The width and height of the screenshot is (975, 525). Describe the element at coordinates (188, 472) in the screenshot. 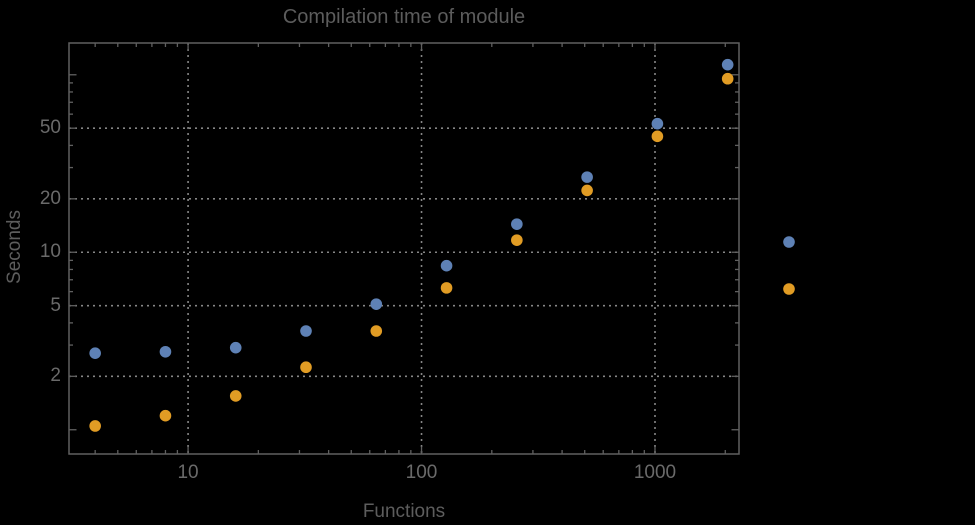

I see `x-tick-label: 10` at that location.